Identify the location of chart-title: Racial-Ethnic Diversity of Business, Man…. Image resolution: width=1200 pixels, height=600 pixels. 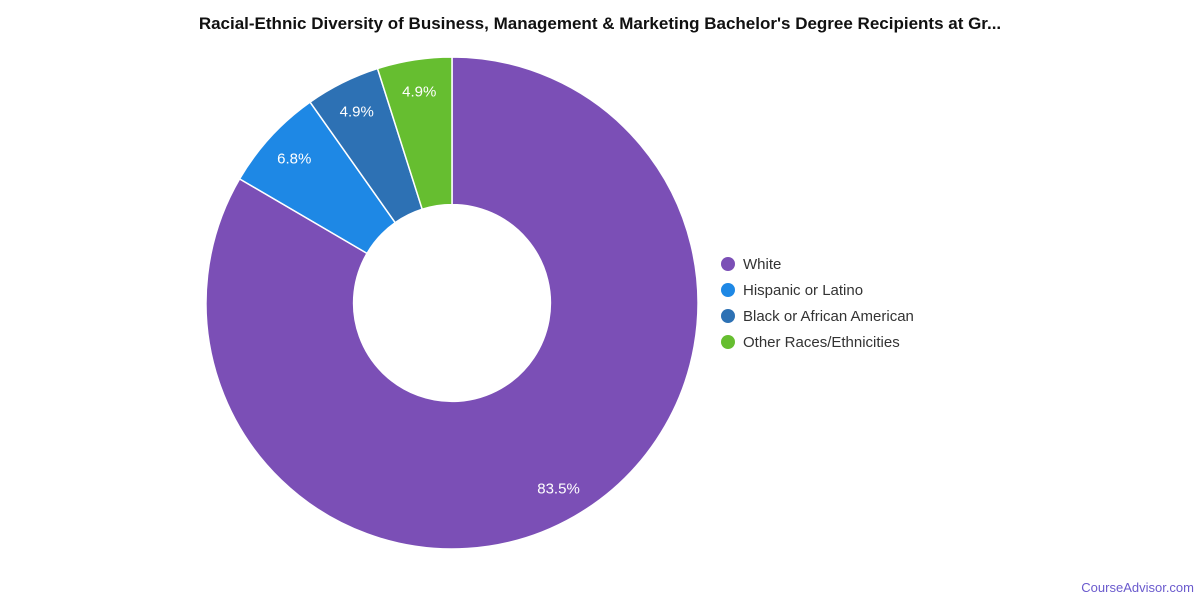
(600, 23).